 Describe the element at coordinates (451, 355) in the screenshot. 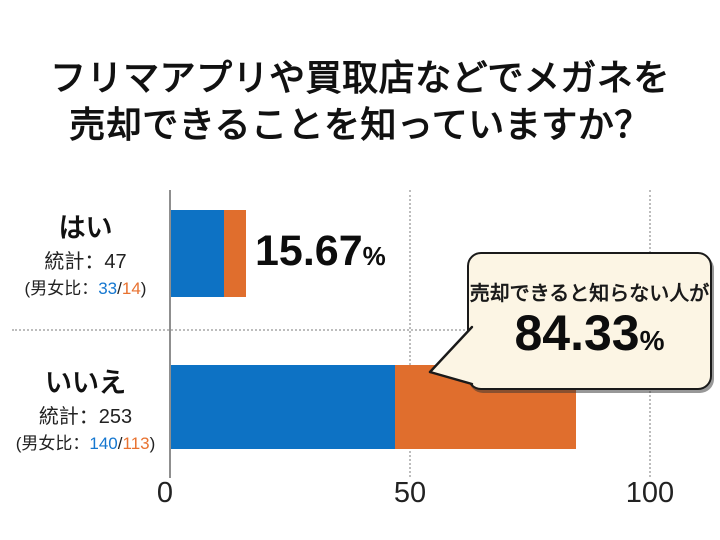

I see `callout-tail` at that location.